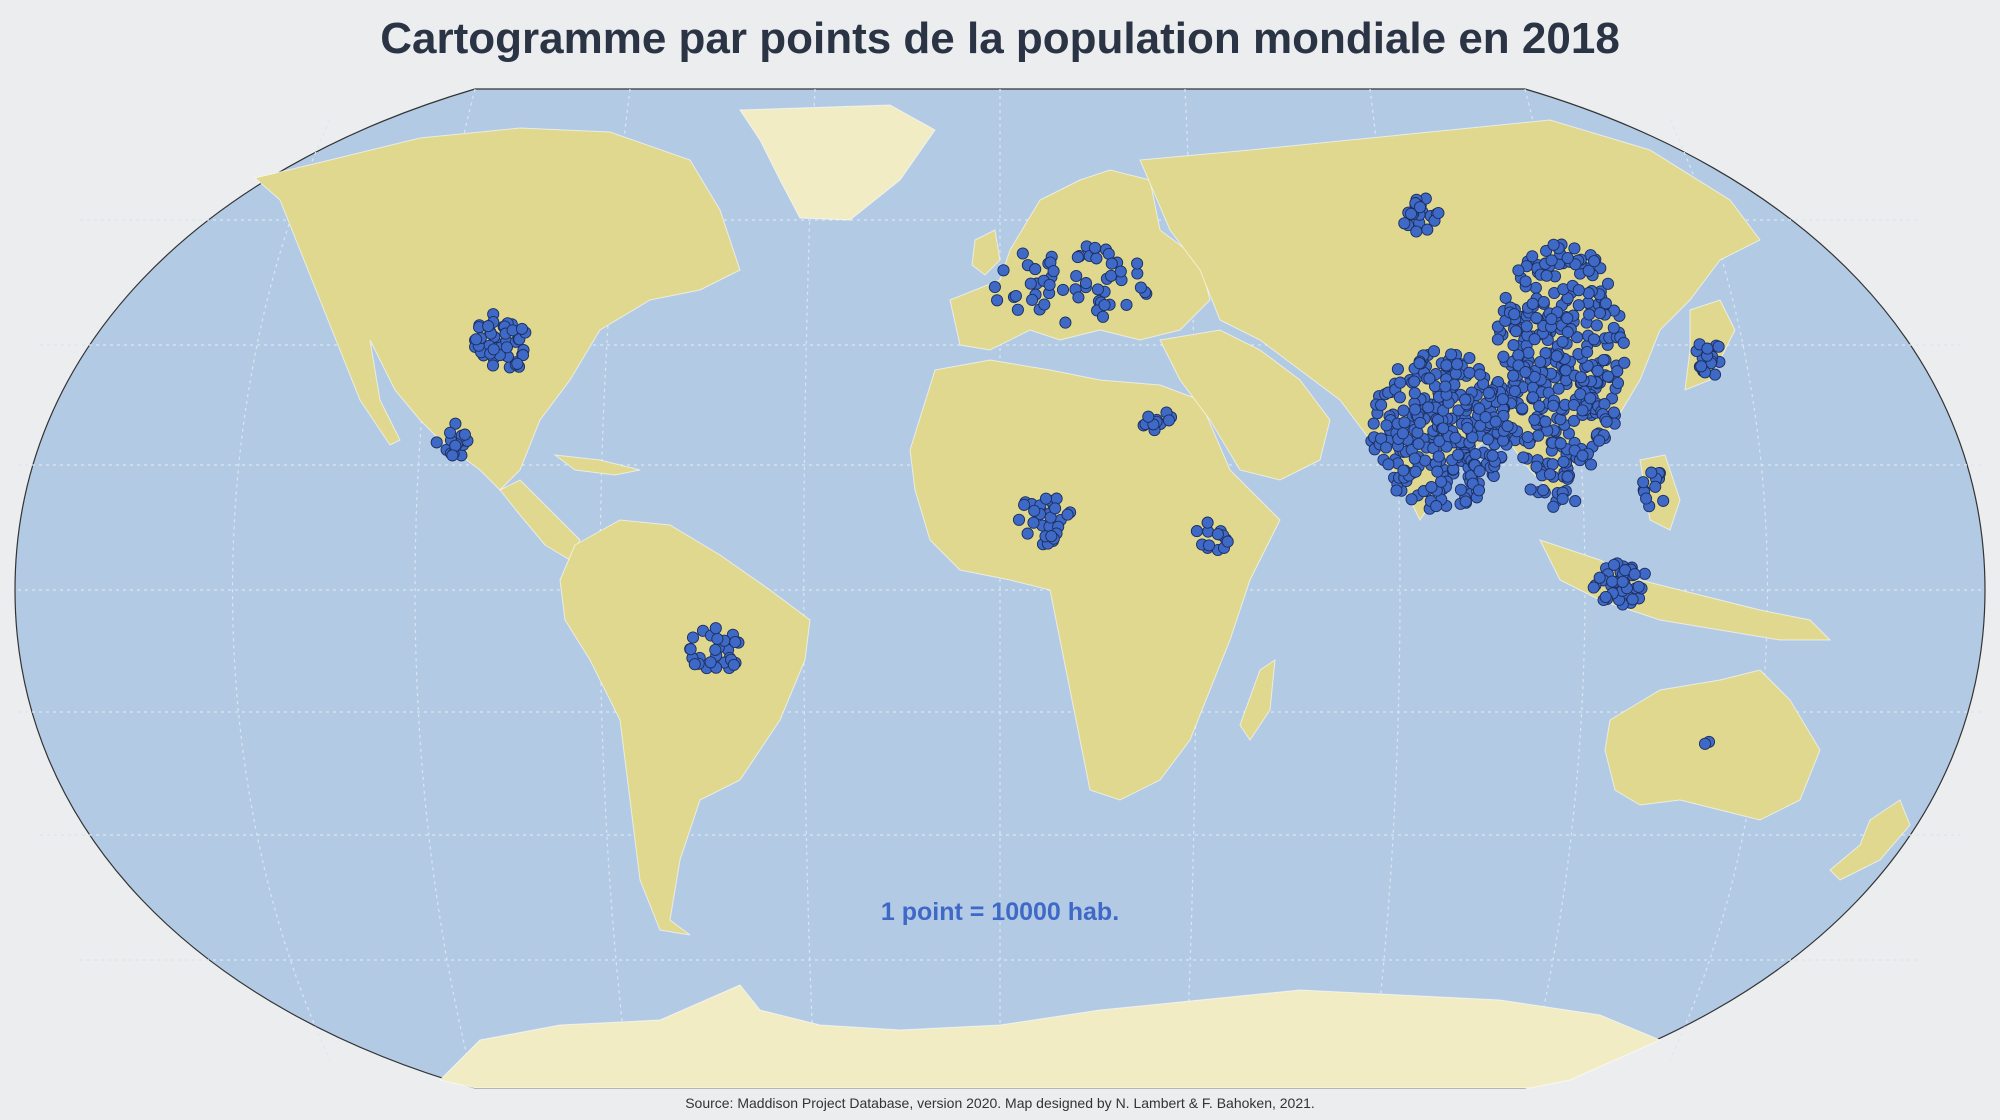 The image size is (2000, 1120). What do you see at coordinates (837, 162) in the screenshot?
I see `greenland` at bounding box center [837, 162].